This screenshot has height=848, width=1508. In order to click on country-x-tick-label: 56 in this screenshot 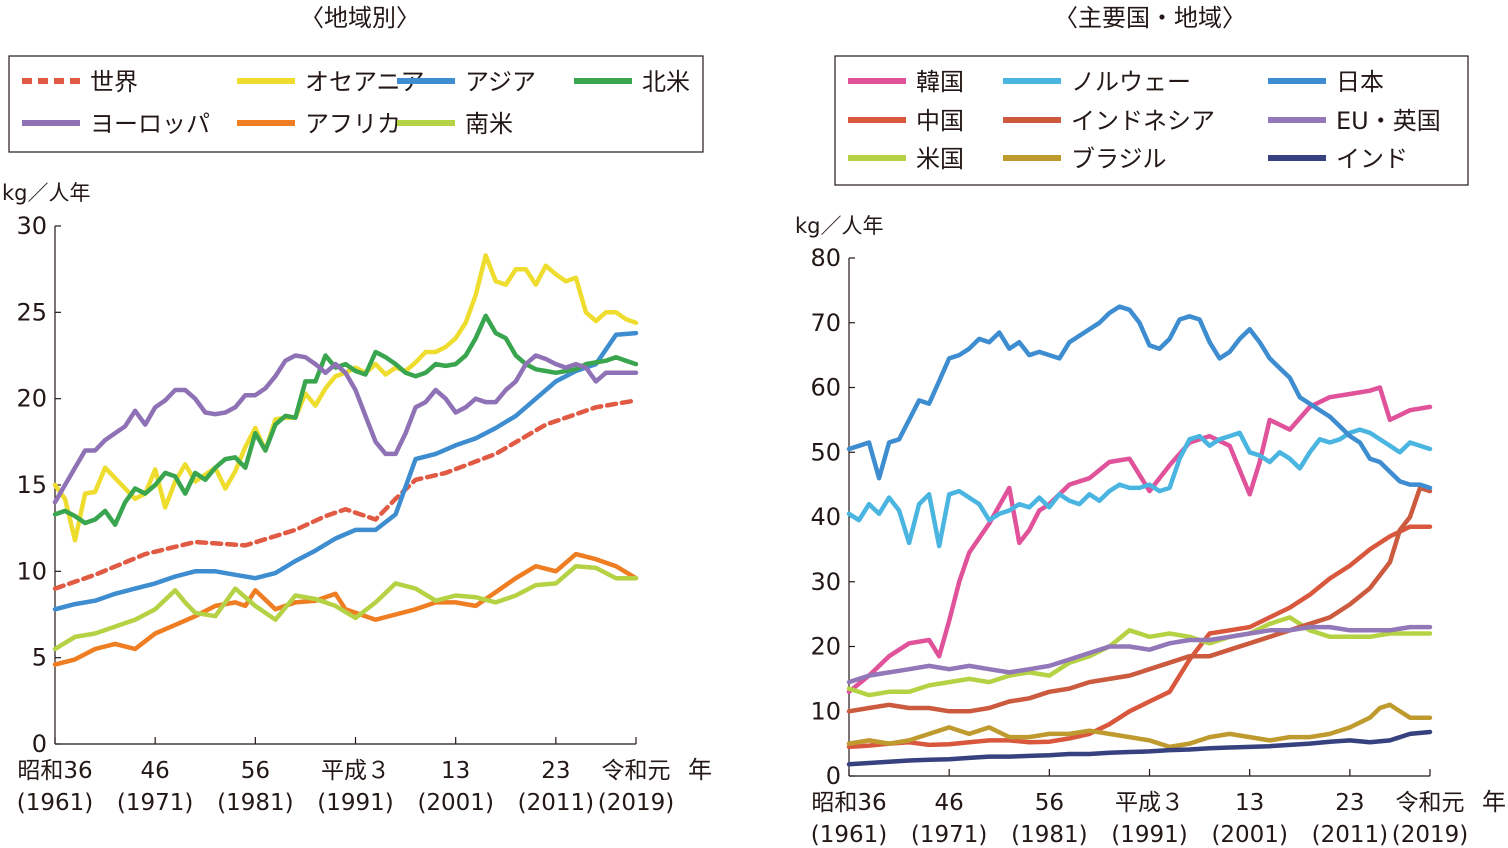, I will do `click(1049, 803)`.